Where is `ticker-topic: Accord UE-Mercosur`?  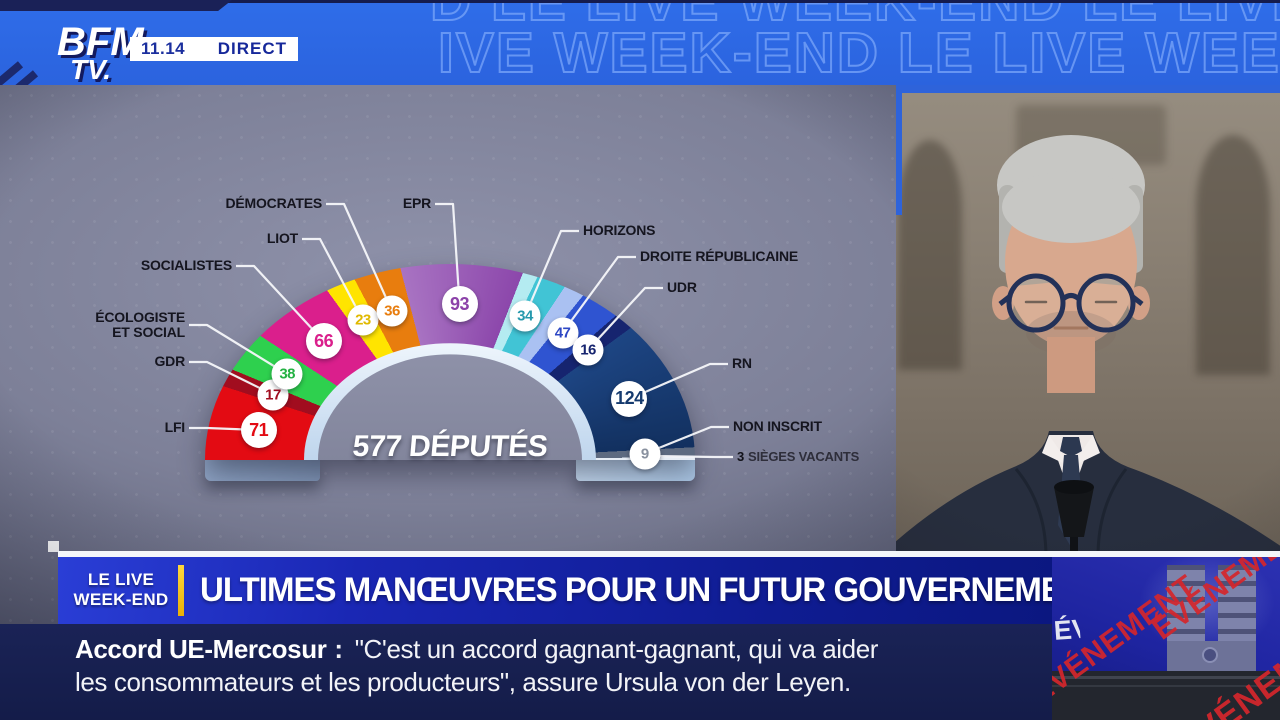 ticker-topic: Accord UE-Mercosur is located at coordinates (201, 649).